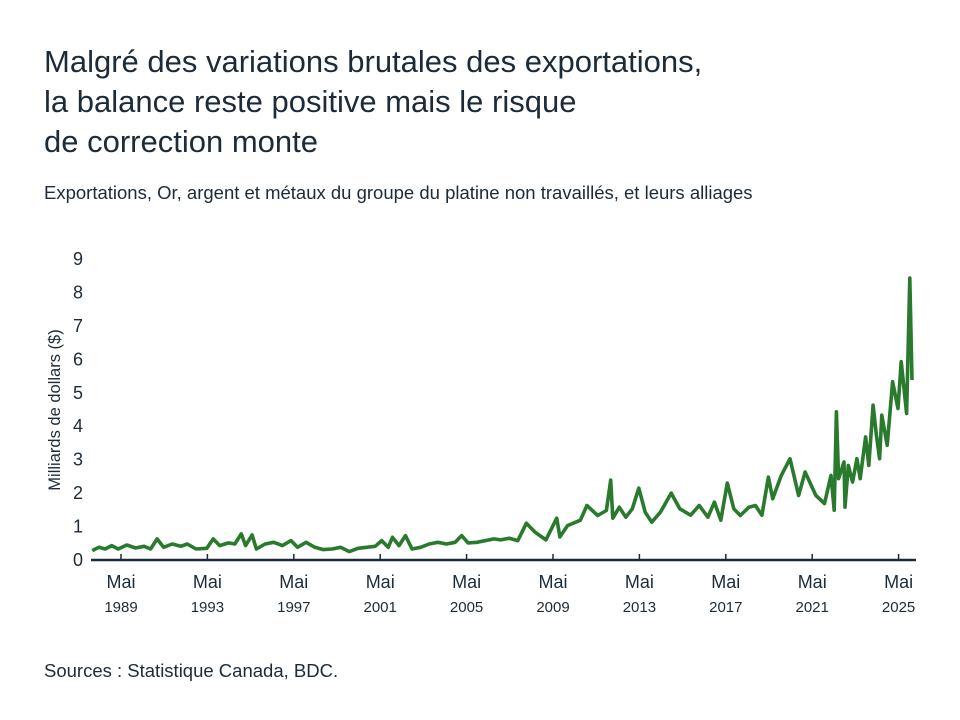 The image size is (960, 720). Describe the element at coordinates (466, 607) in the screenshot. I see `x-tick-year: 2005` at that location.